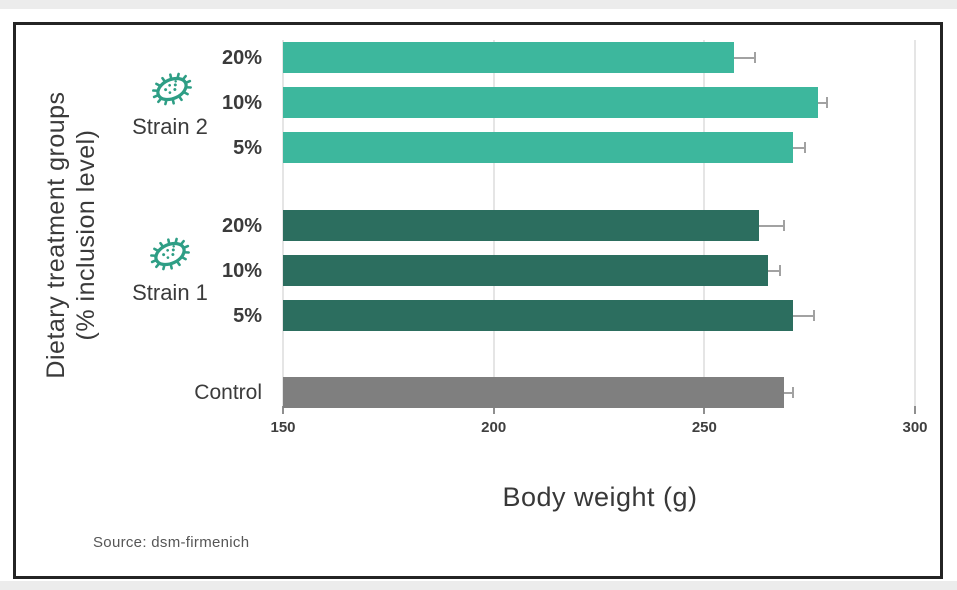 This screenshot has width=957, height=590. I want to click on page-bottom-strip, so click(478, 585).